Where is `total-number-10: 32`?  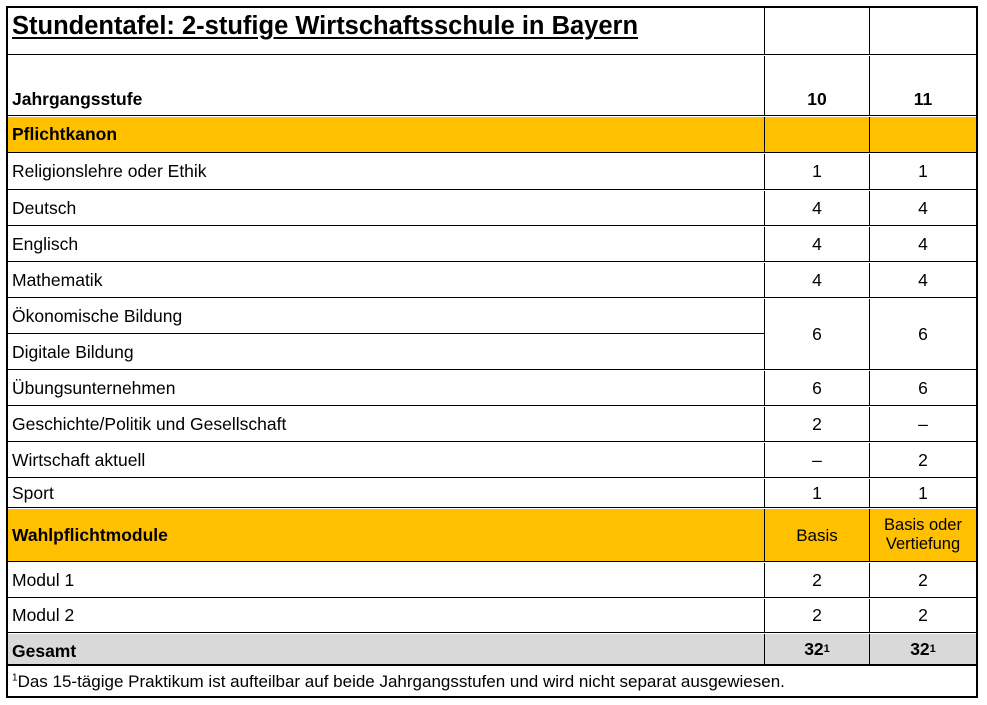 total-number-10: 32 is located at coordinates (814, 648).